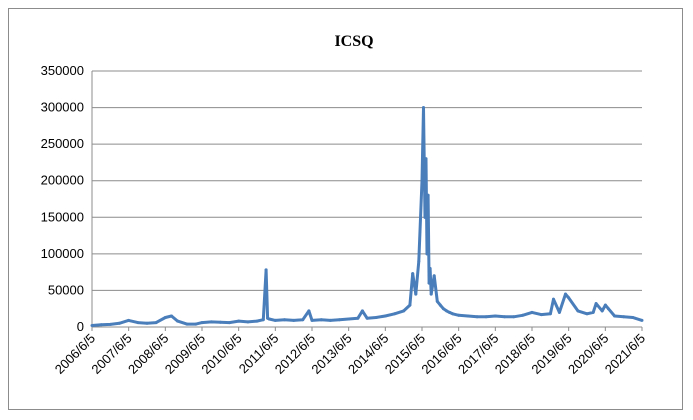  I want to click on y-tick-label: 100000, so click(62, 253).